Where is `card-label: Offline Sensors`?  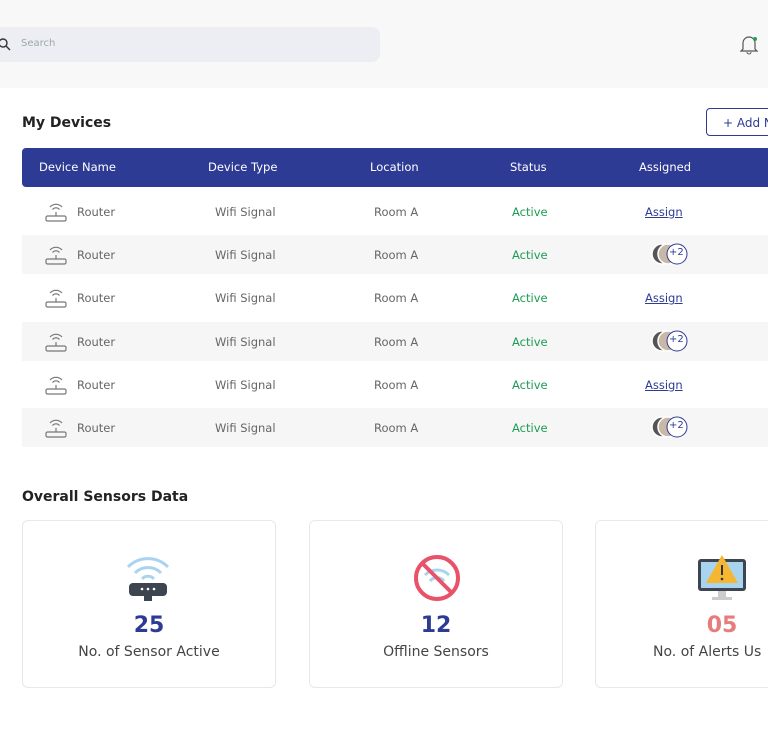 card-label: Offline Sensors is located at coordinates (436, 652).